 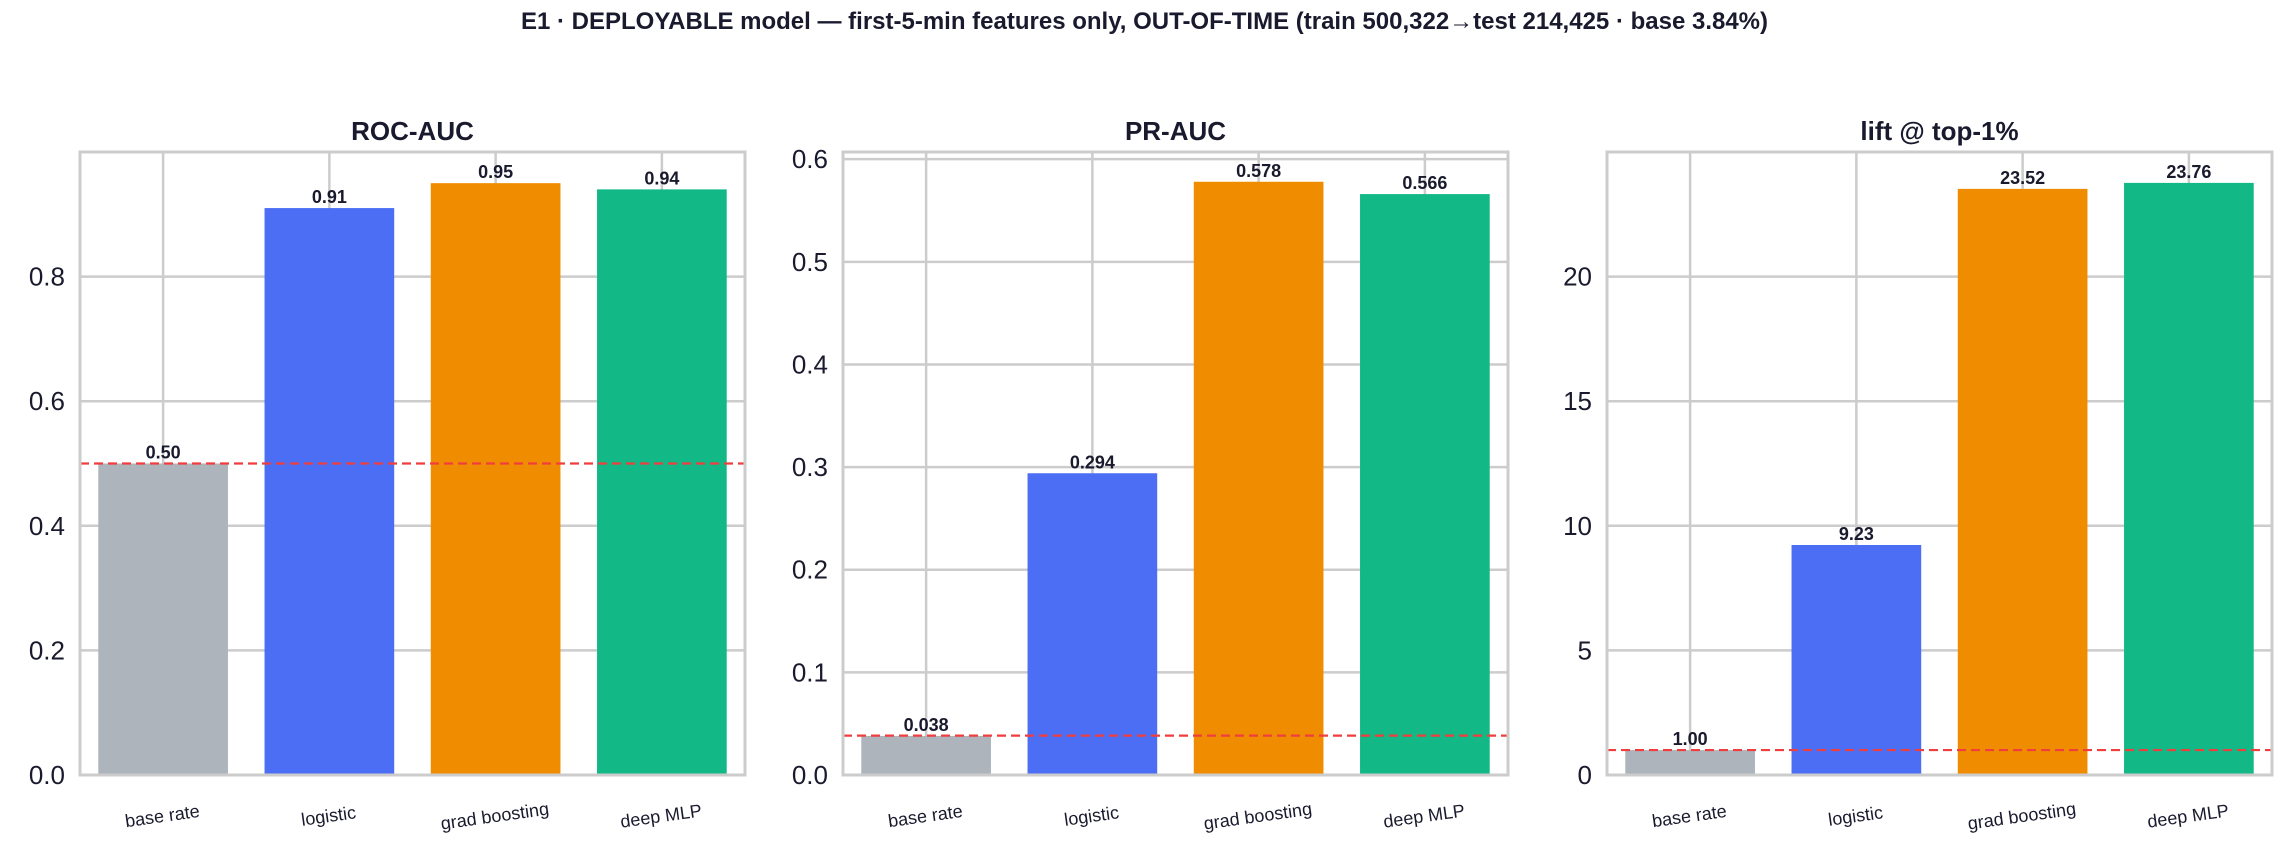 What do you see at coordinates (1585, 775) in the screenshot?
I see `y-tick-label: 0` at bounding box center [1585, 775].